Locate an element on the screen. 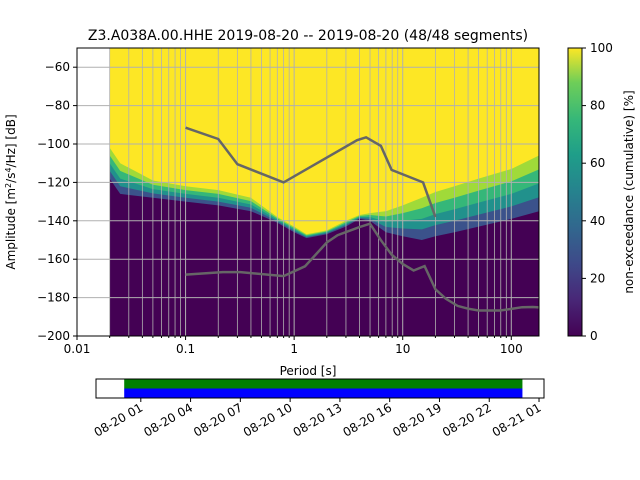 This screenshot has width=640, height=480. timeline-tick-label: 08-20 13 is located at coordinates (318, 419).